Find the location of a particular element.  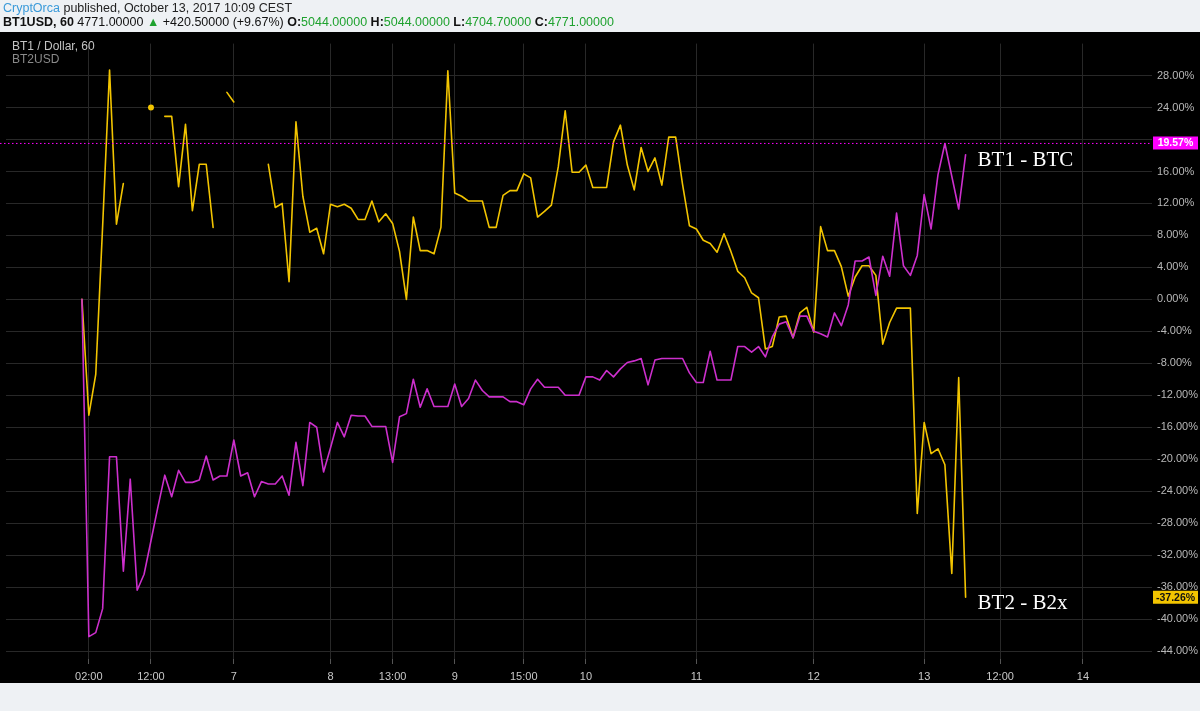

y-tick-label: -4.00% is located at coordinates (1175, 330).